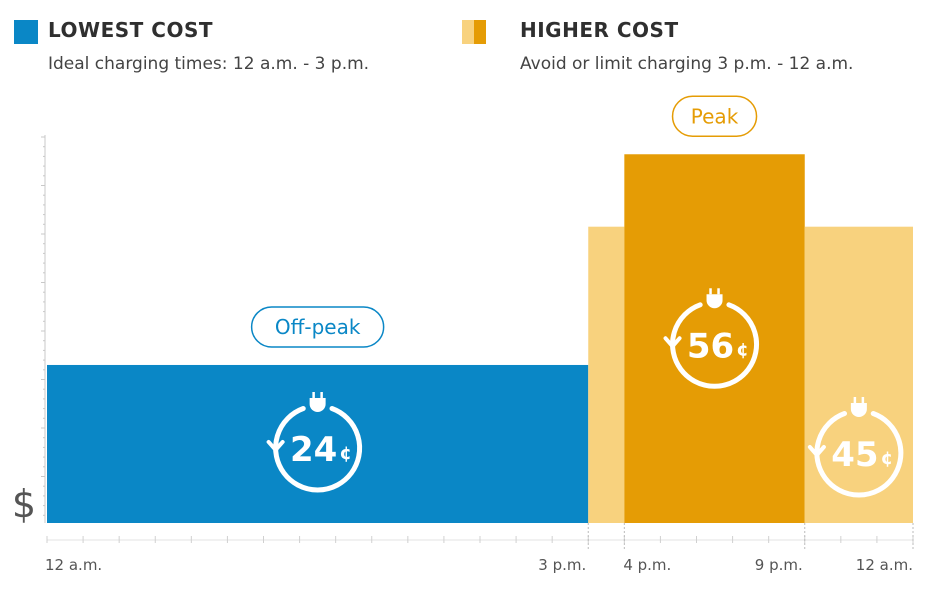 Image resolution: width=929 pixels, height=592 pixels. I want to click on legend-high-swatch-light, so click(468, 32).